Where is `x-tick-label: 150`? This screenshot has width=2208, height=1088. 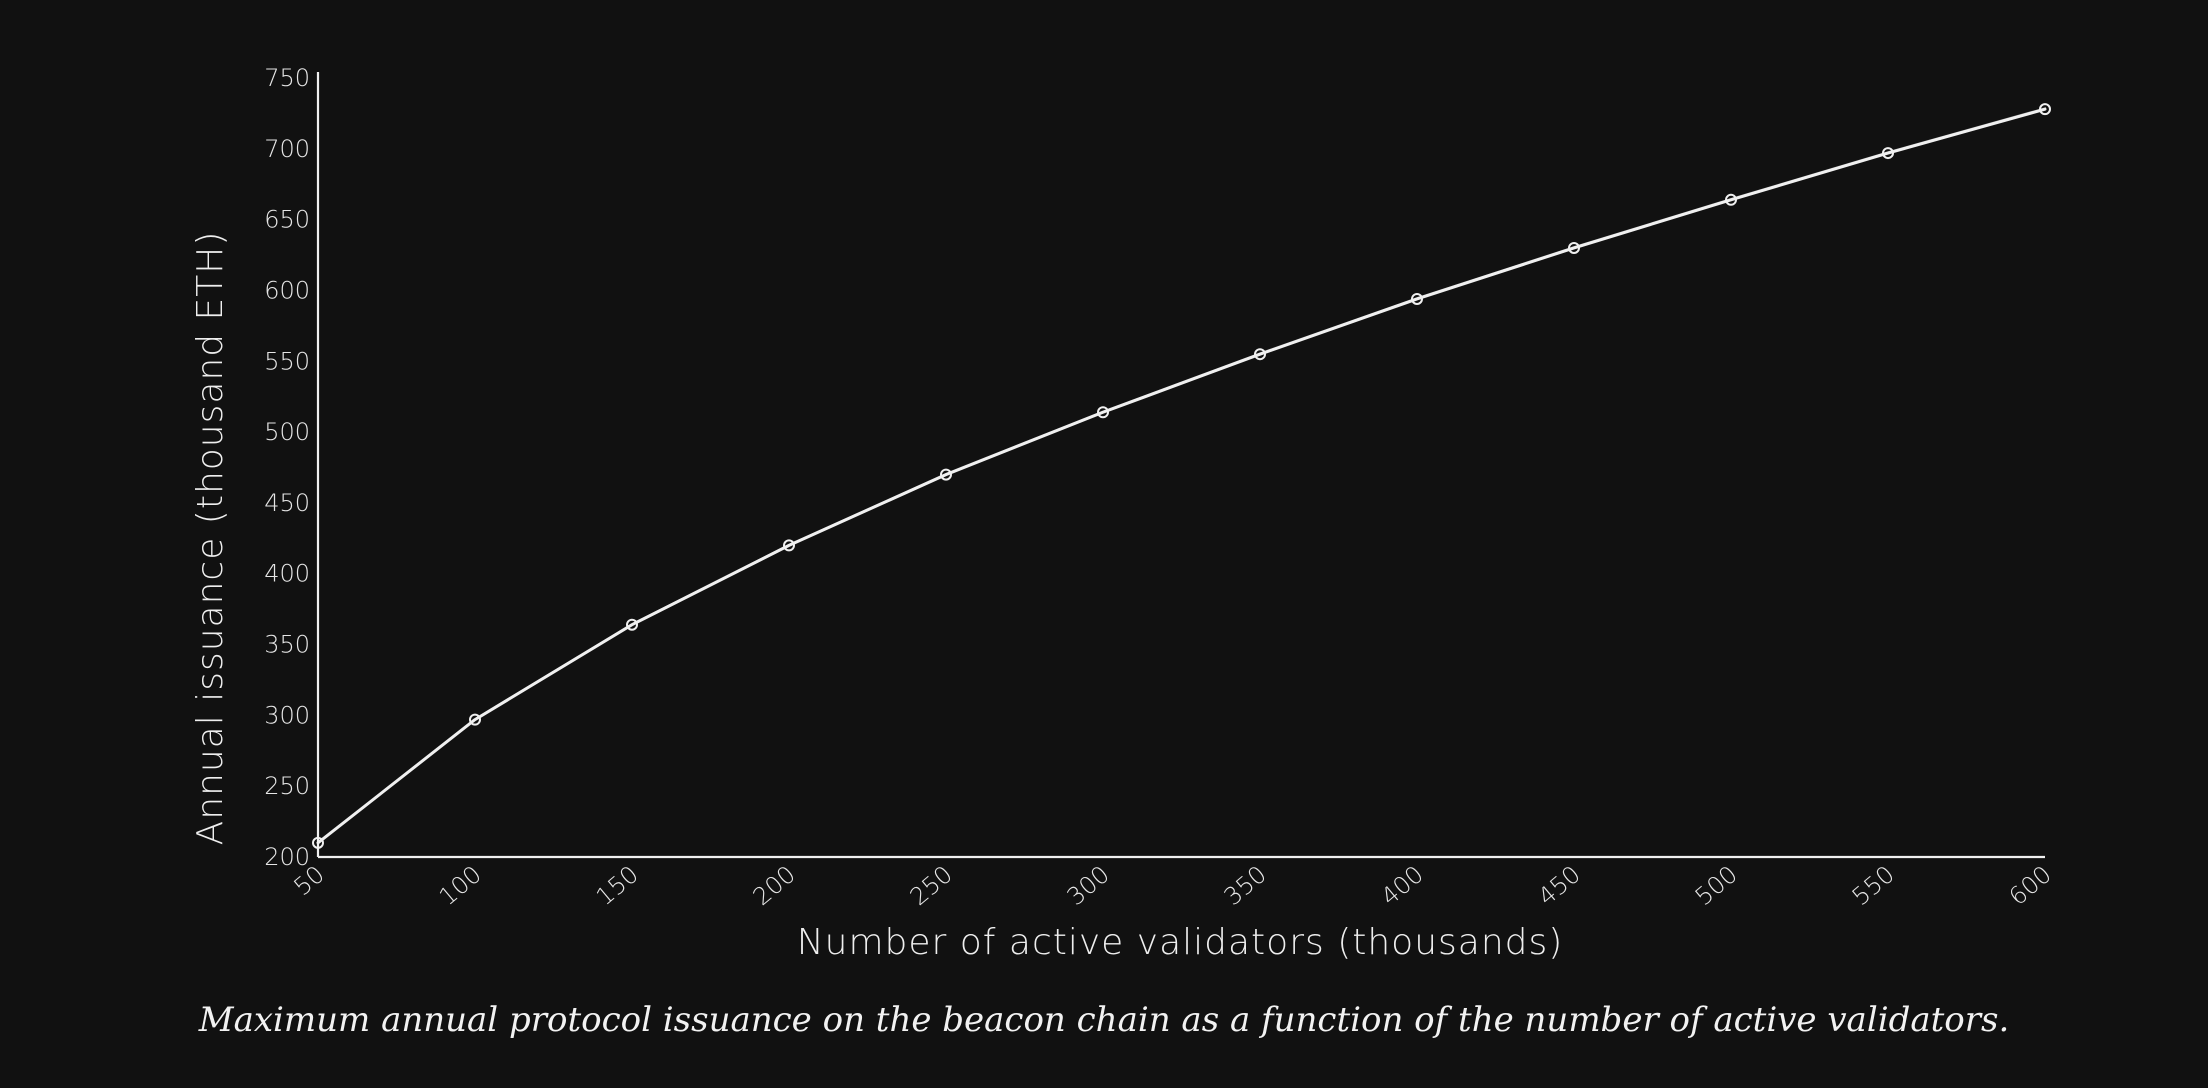 x-tick-label: 150 is located at coordinates (617, 885).